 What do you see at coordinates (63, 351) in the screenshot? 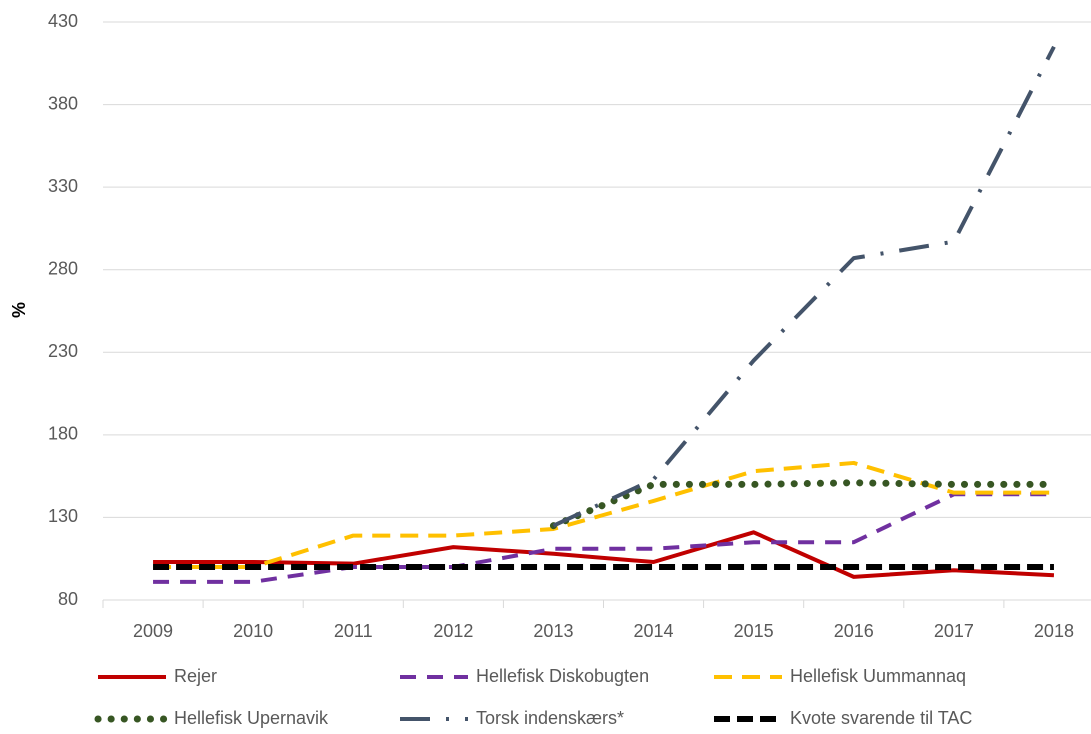
I see `y-tick-label: 230` at bounding box center [63, 351].